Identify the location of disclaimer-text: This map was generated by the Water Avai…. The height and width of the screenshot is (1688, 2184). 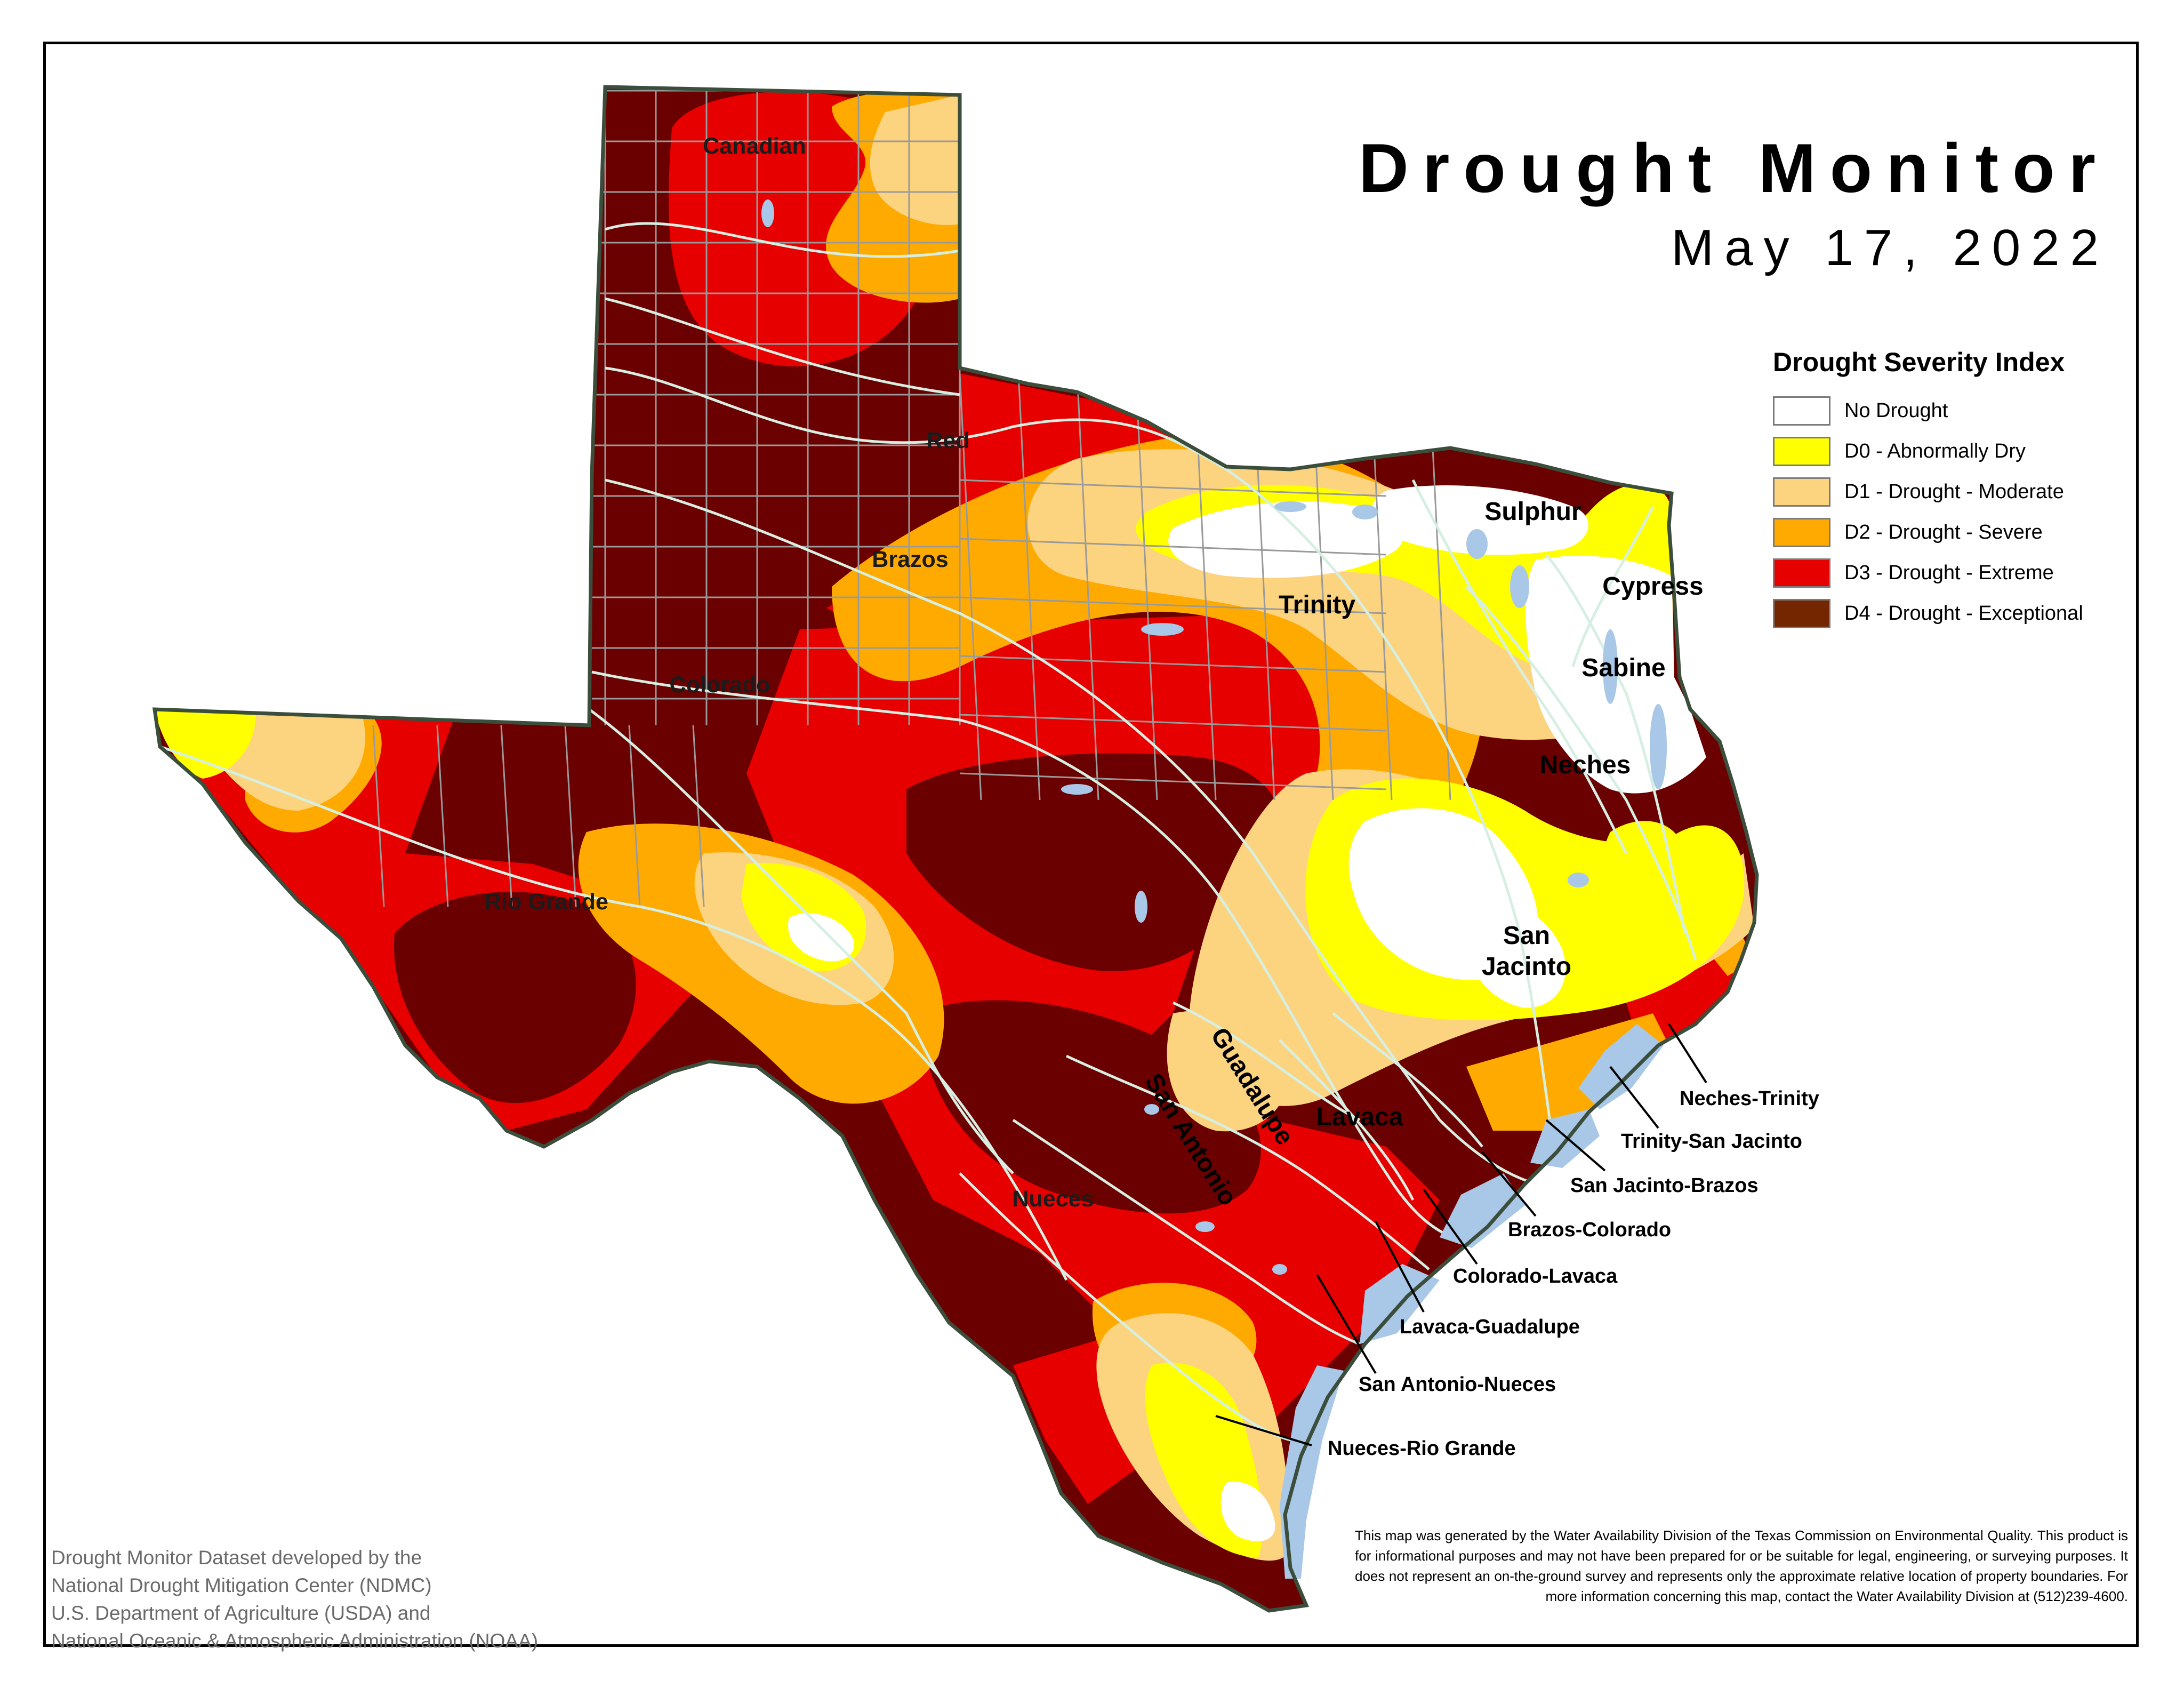
(1742, 1565).